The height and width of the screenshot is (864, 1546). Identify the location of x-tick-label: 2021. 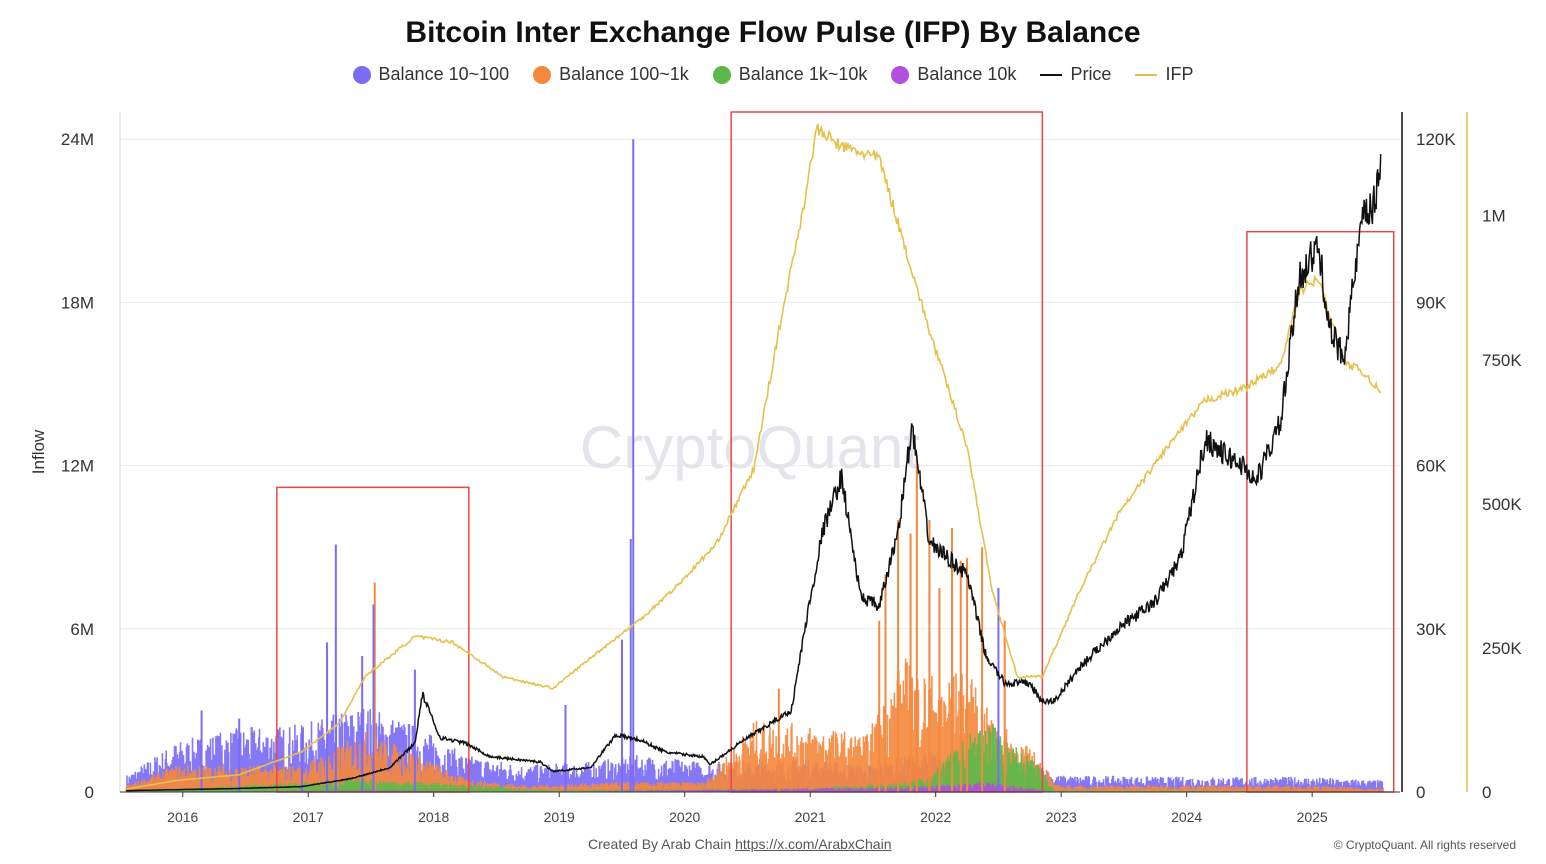
(810, 817).